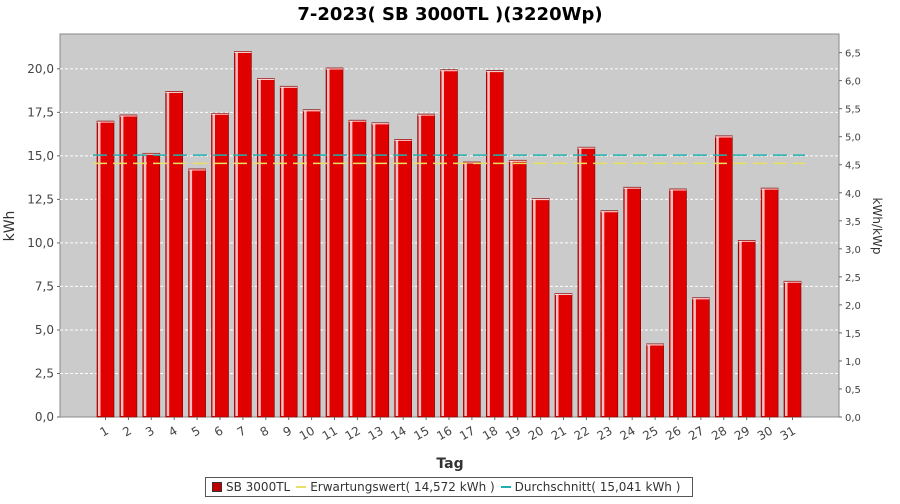 This screenshot has width=900, height=504. Describe the element at coordinates (307, 433) in the screenshot. I see `x-tick-label: 10` at that location.